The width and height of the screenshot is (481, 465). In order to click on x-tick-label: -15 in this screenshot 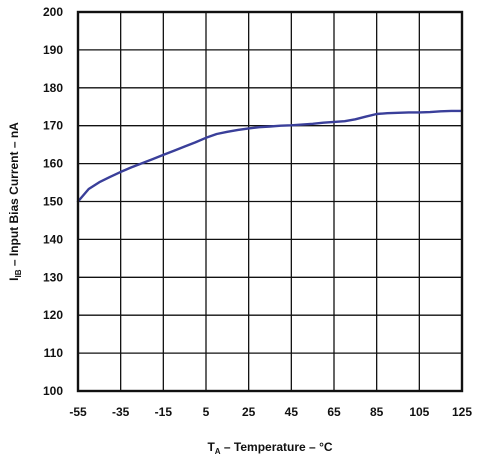, I will do `click(164, 412)`.